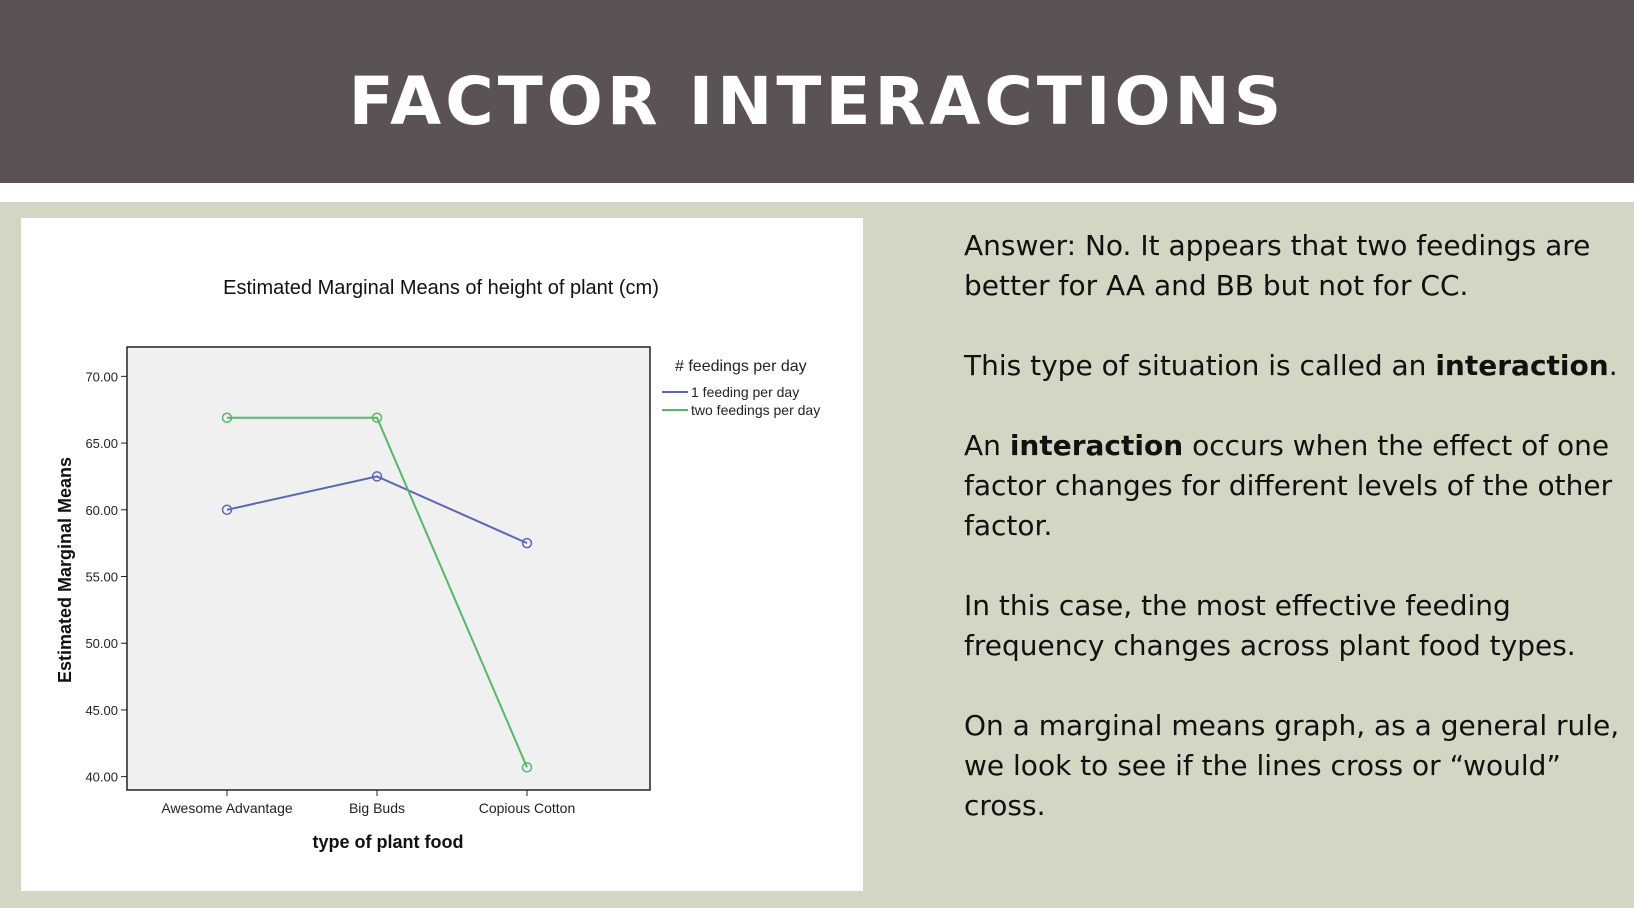 This screenshot has height=908, width=1634. I want to click on x-axis: Awesome Advantage Big Buds Copious Cotton, so click(368, 803).